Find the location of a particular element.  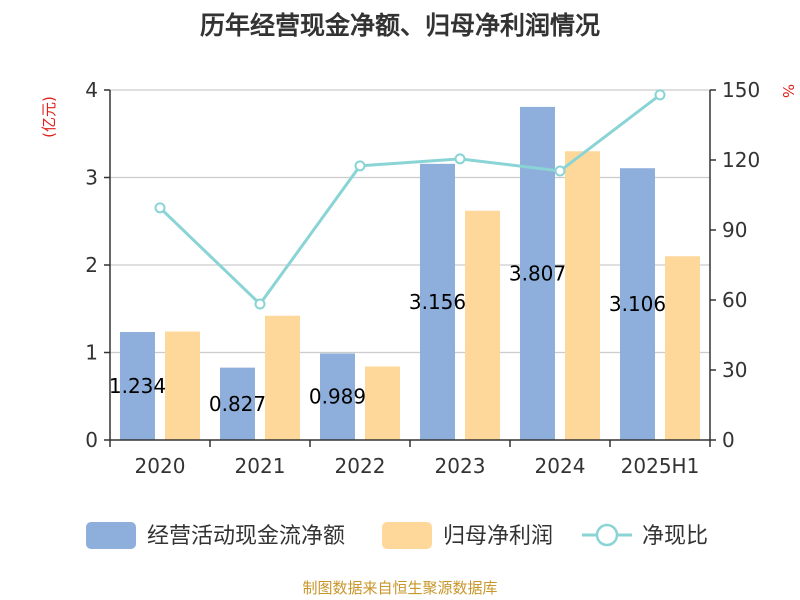

left-tick-label: 3 is located at coordinates (91, 178).